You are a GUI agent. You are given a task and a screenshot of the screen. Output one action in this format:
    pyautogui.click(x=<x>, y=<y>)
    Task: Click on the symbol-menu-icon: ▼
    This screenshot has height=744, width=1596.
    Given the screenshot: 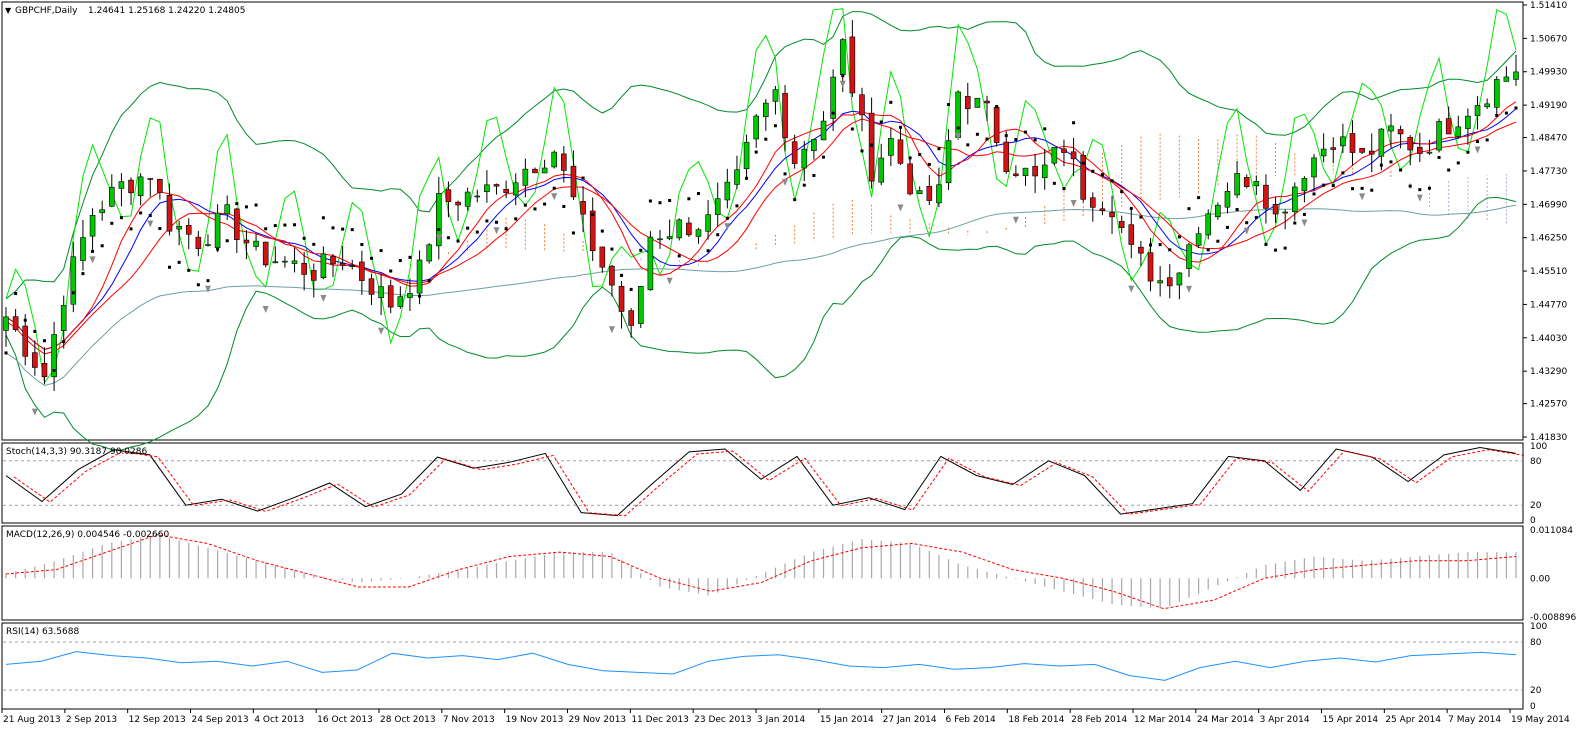 What is the action you would take?
    pyautogui.click(x=8, y=10)
    